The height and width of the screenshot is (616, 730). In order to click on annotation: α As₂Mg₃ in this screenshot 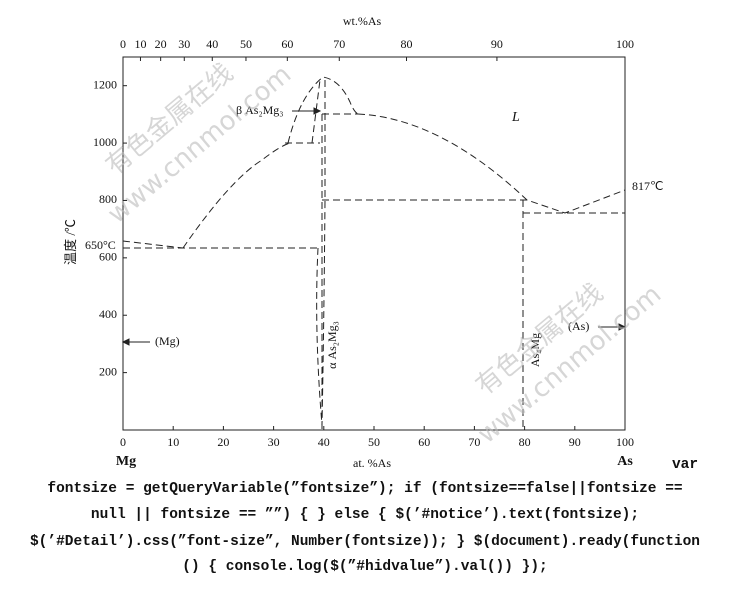, I will do `click(332, 345)`.